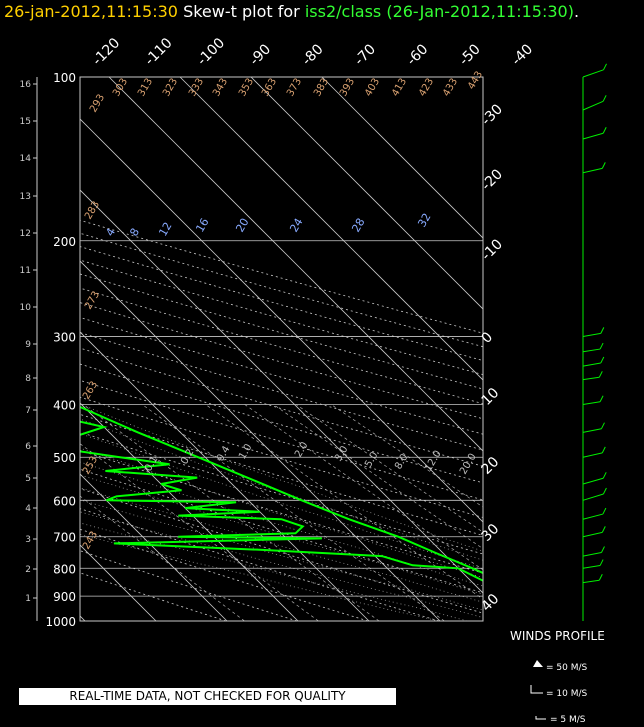 This screenshot has height=727, width=644. I want to click on mixing-ratio-label: 28, so click(358, 225).